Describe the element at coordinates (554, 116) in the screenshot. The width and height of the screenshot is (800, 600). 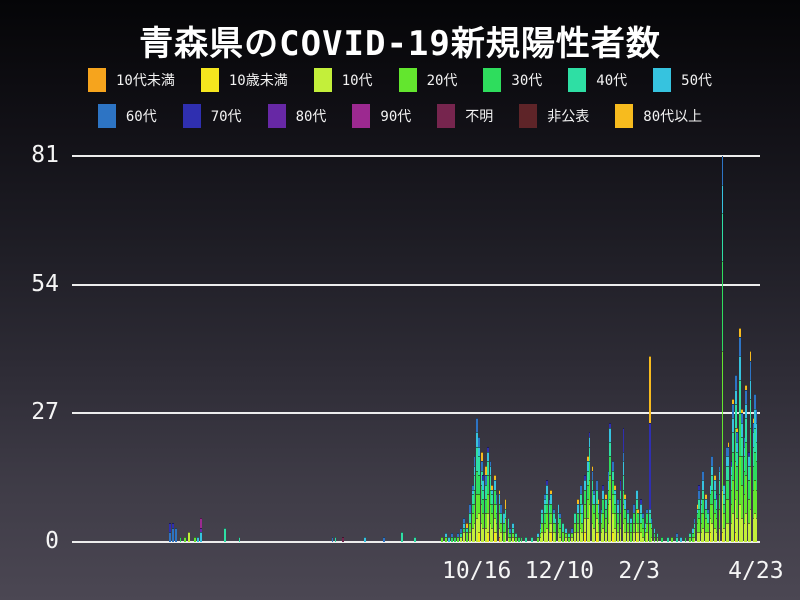
I see `legend-item: 非公表` at that location.